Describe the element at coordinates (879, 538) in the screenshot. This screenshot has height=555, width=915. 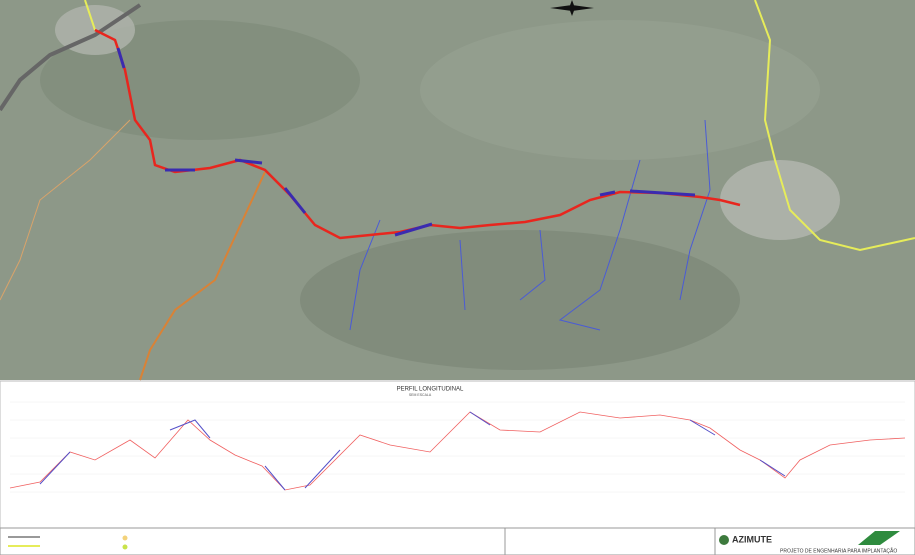
I see `client-logo` at that location.